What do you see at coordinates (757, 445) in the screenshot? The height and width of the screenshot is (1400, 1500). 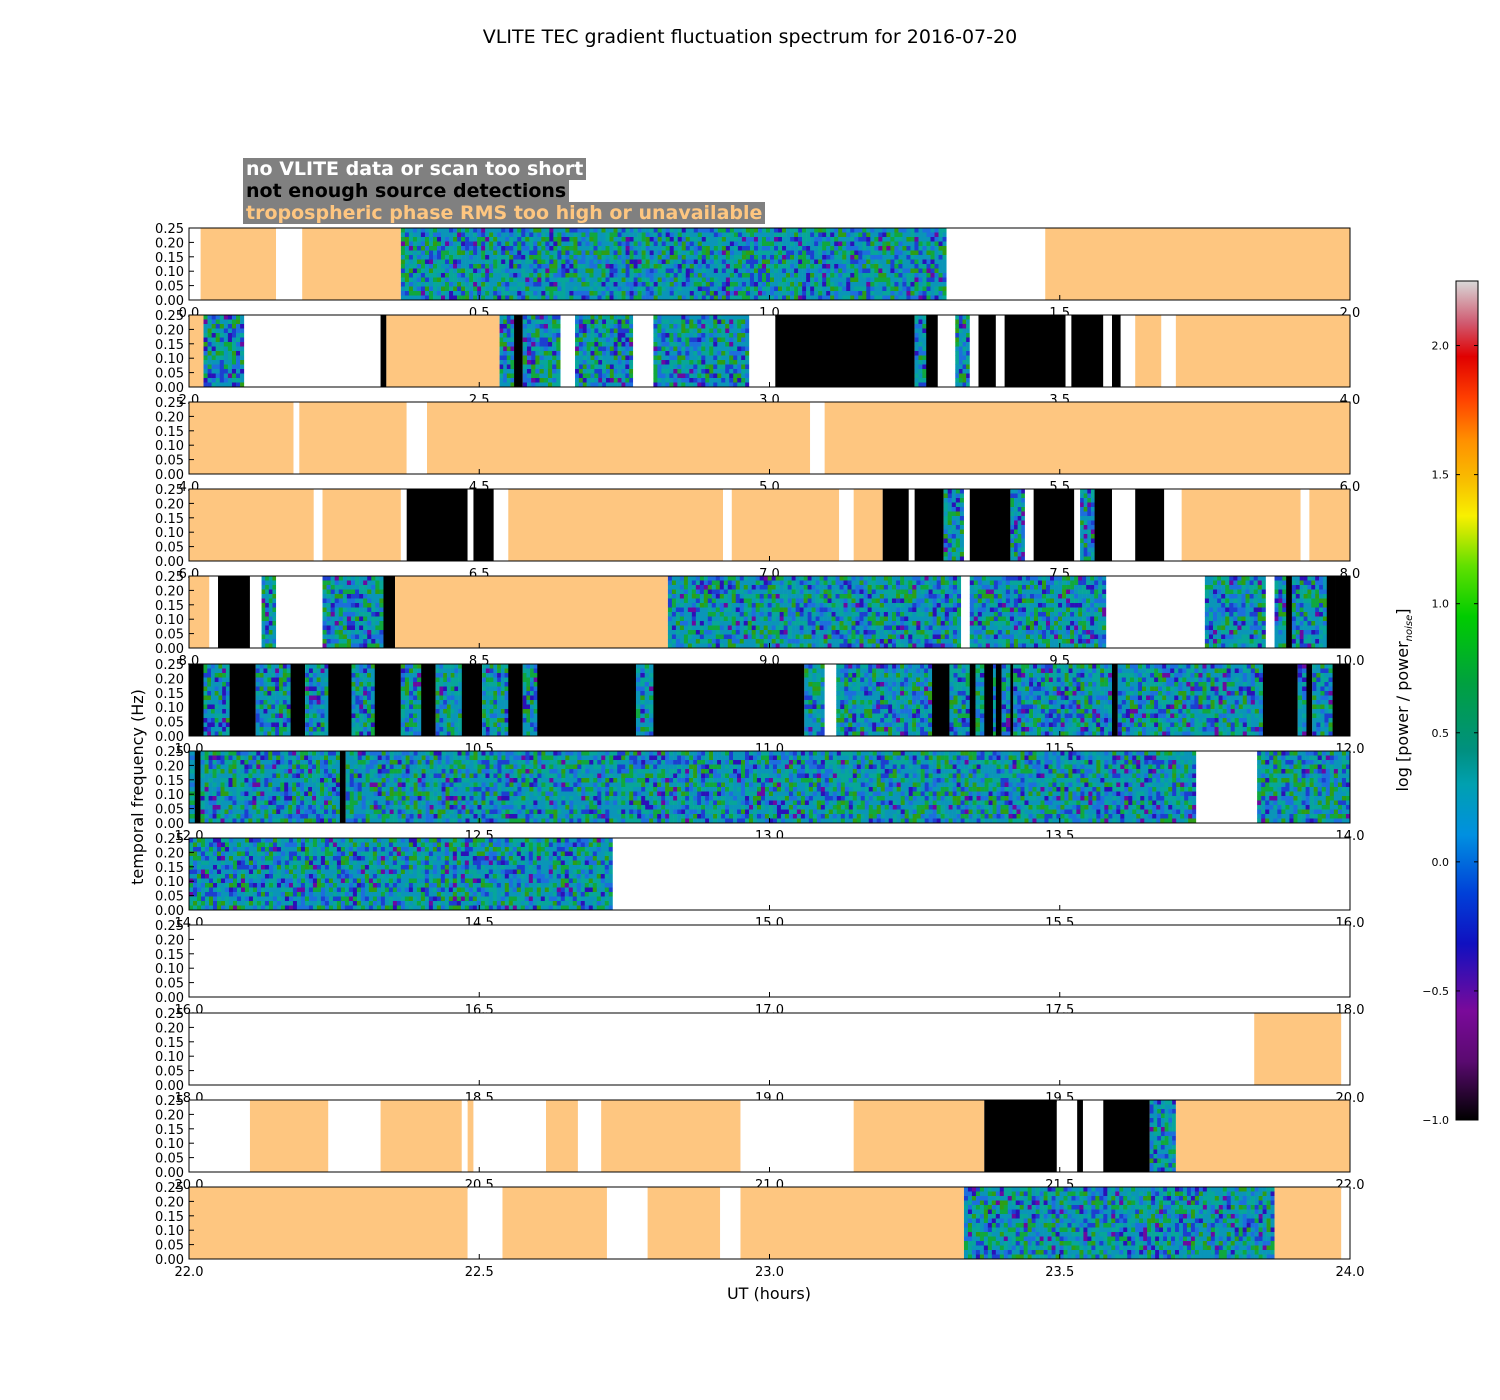 I see `panel-2: 0.000.050.100.150.200.254.0 4.5 5.0 5.5 6.0` at bounding box center [757, 445].